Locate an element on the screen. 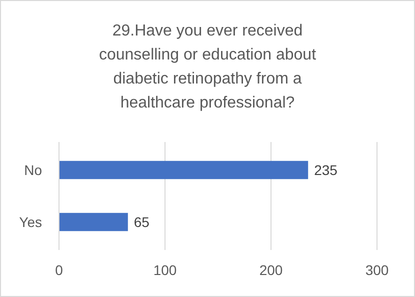 Image resolution: width=415 pixels, height=297 pixels. data-label: 65 is located at coordinates (142, 222).